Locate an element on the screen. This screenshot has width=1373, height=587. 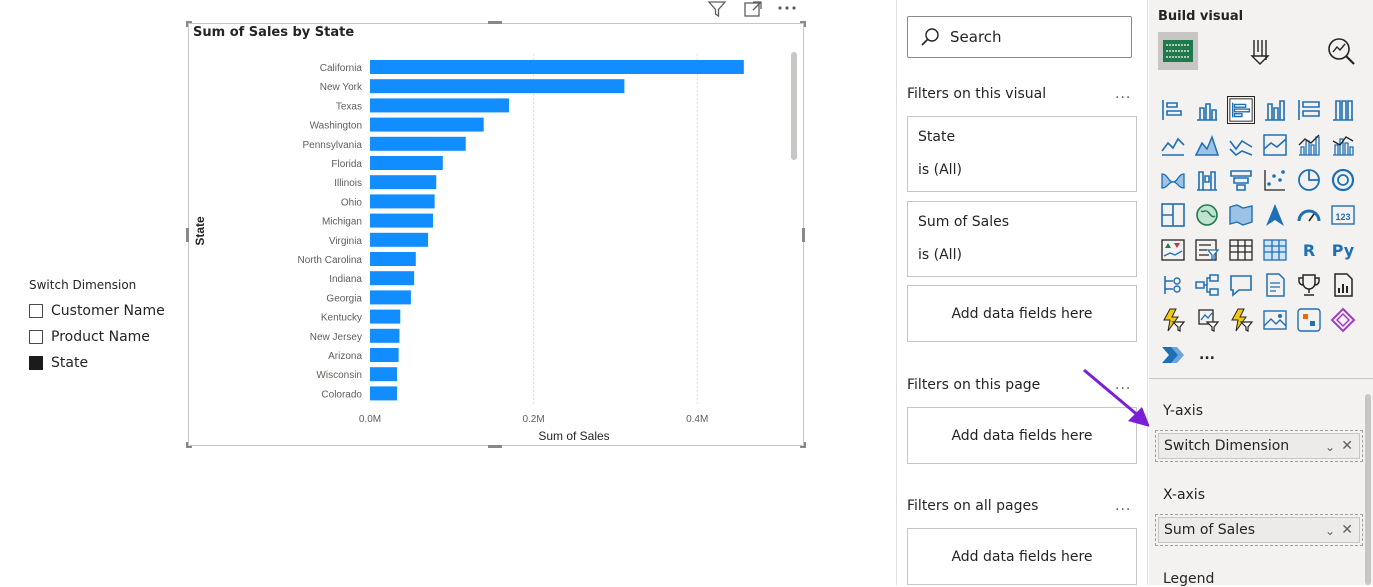
filter-card-state: State is (All) is located at coordinates (1022, 154).